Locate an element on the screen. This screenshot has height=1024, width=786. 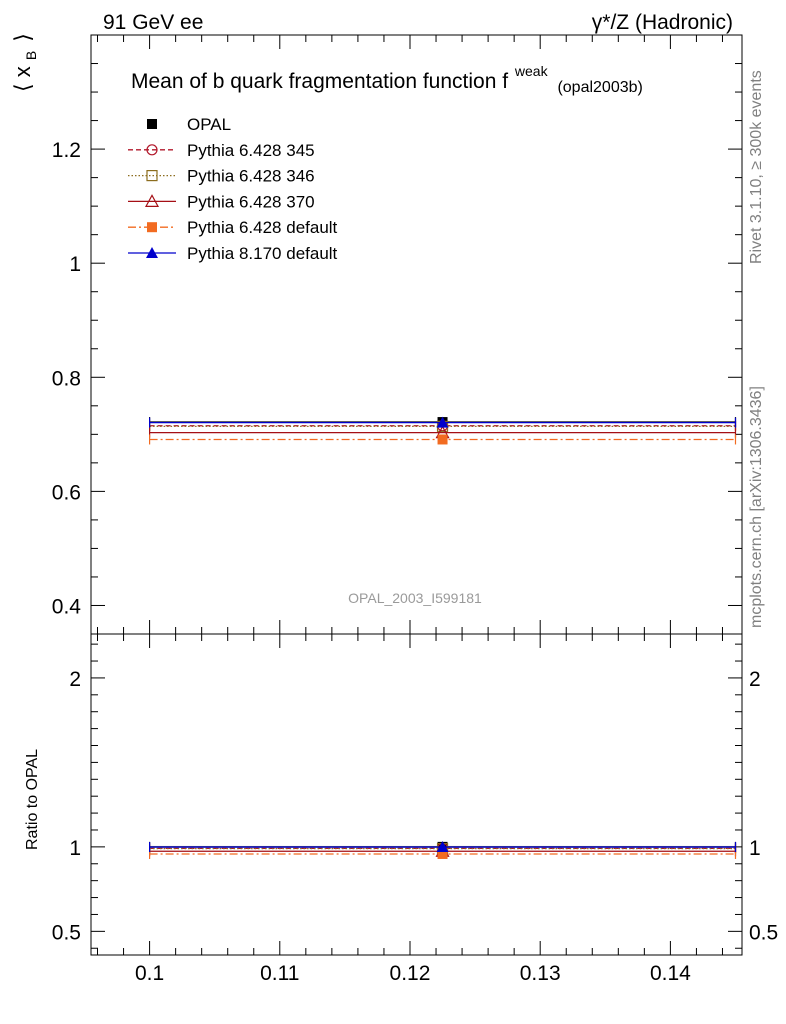
legend-item: Pythia 8.170 default is located at coordinates (233, 253).